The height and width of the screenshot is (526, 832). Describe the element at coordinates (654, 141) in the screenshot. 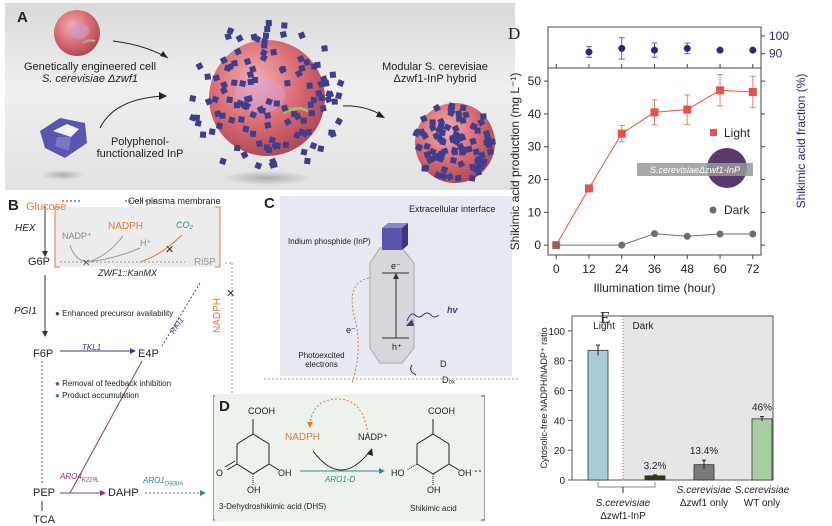

I see `plot-frame` at that location.